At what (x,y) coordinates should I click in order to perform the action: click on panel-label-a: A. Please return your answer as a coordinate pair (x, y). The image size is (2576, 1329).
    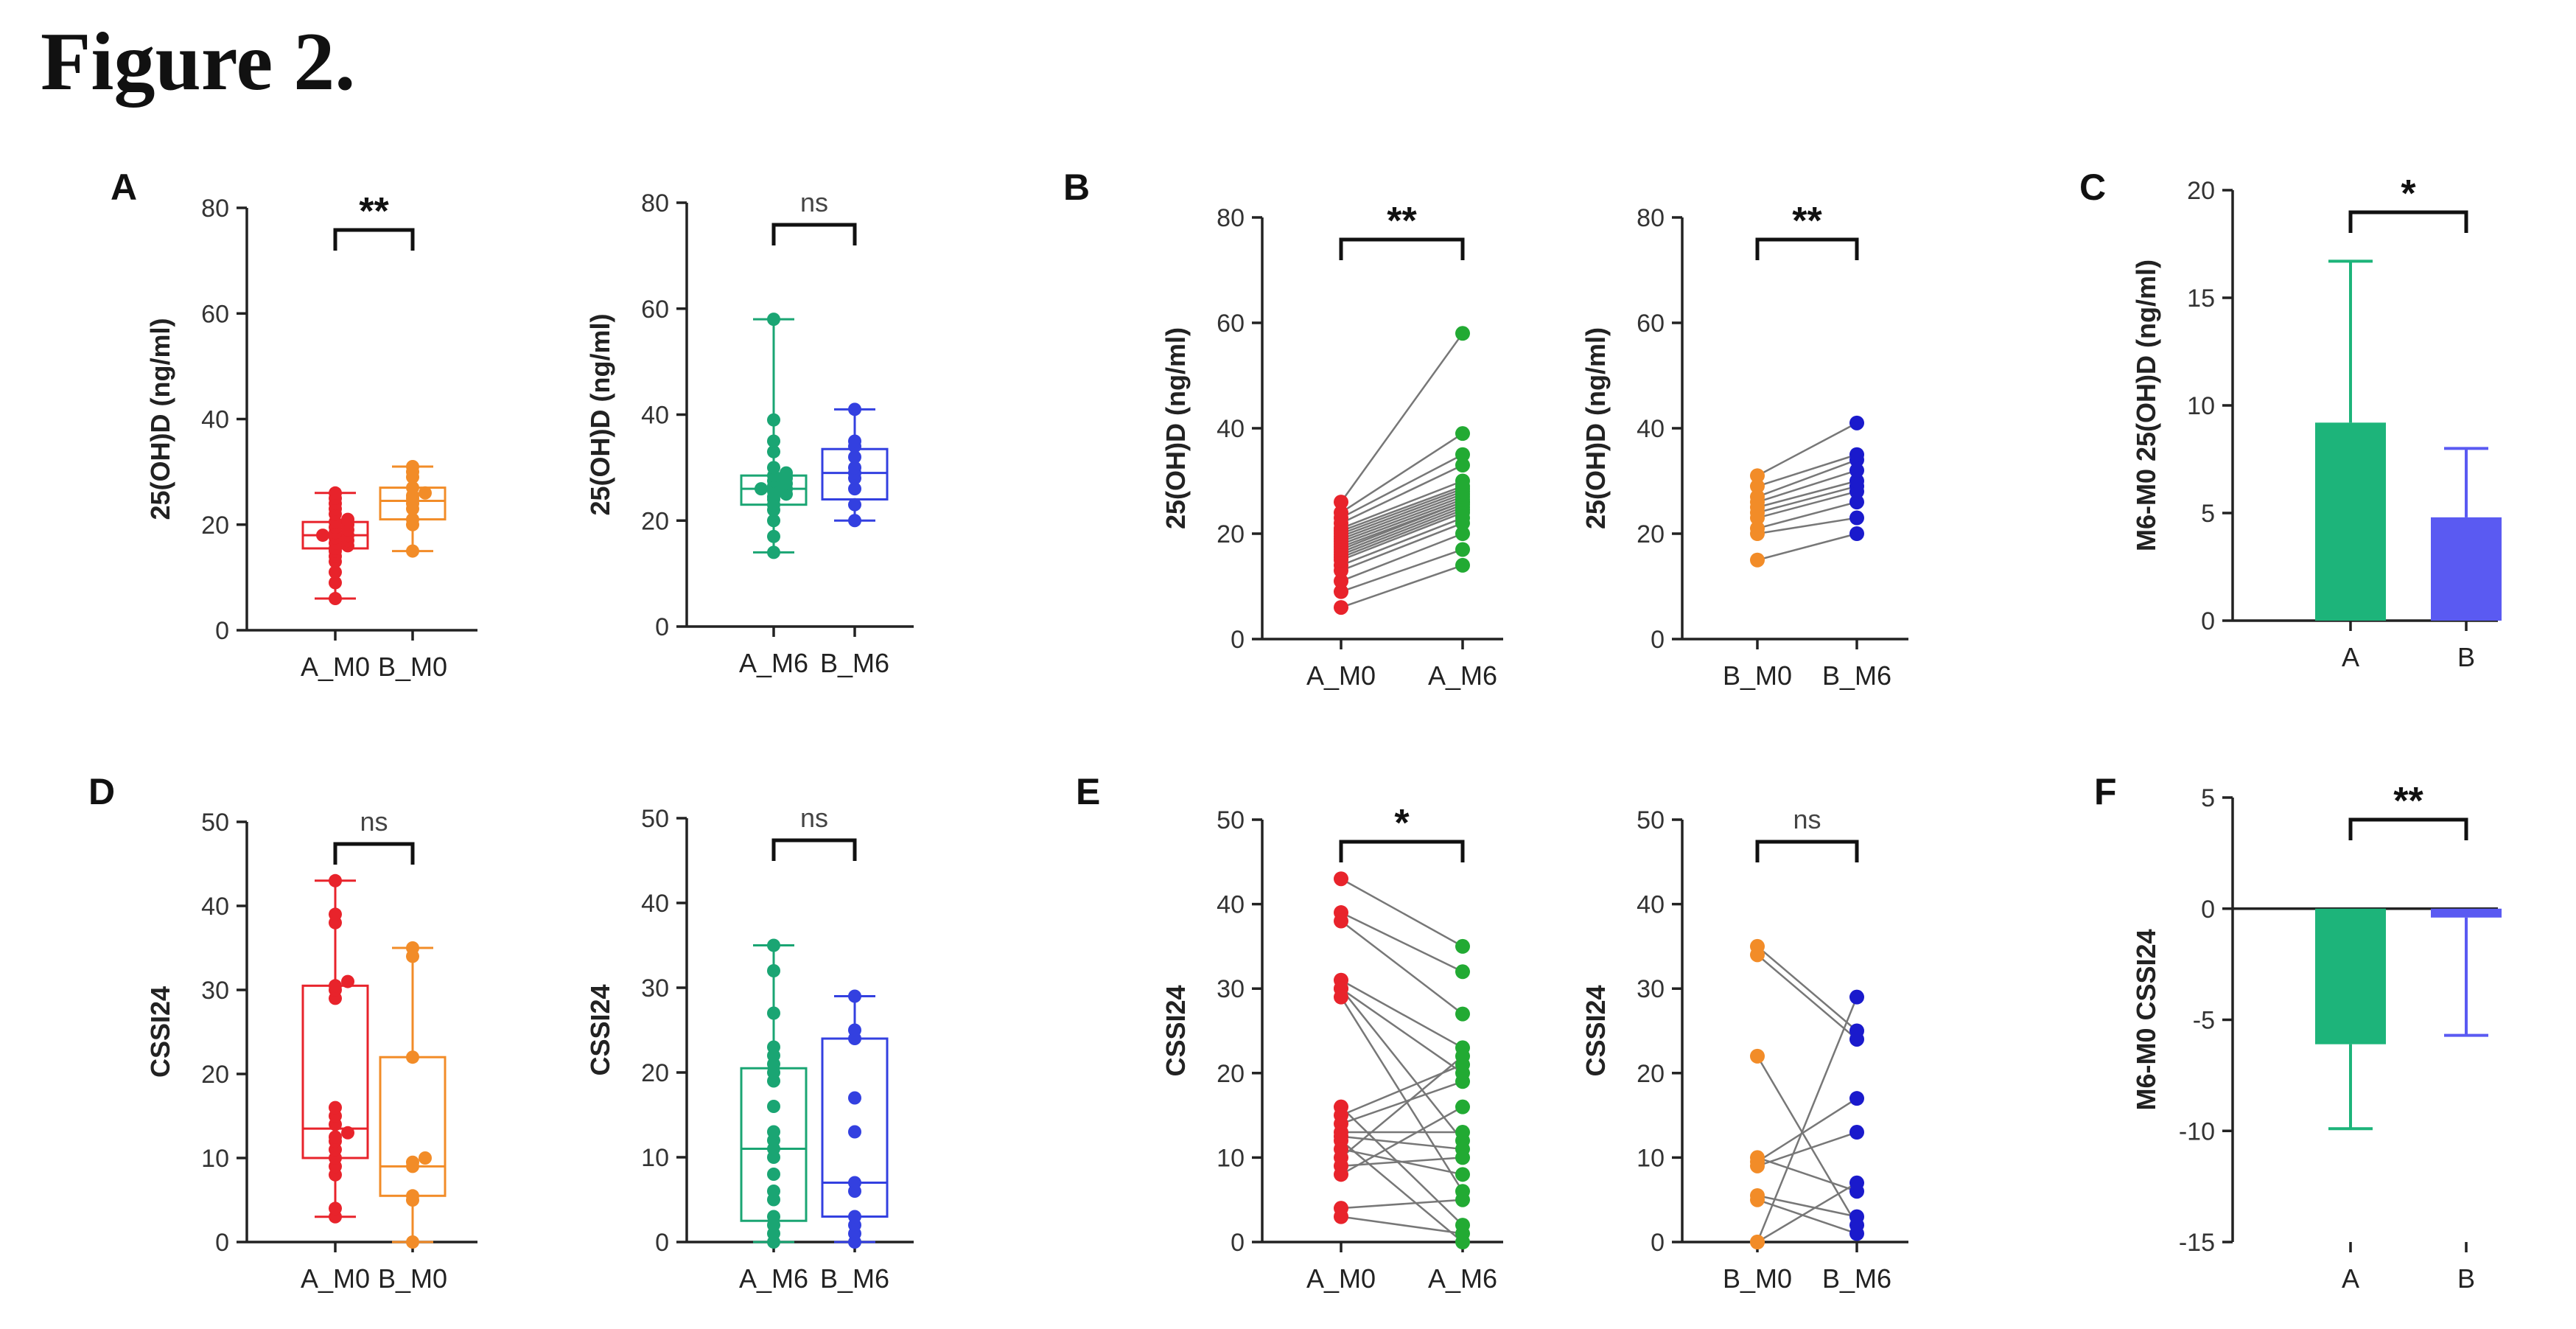
    Looking at the image, I should click on (124, 187).